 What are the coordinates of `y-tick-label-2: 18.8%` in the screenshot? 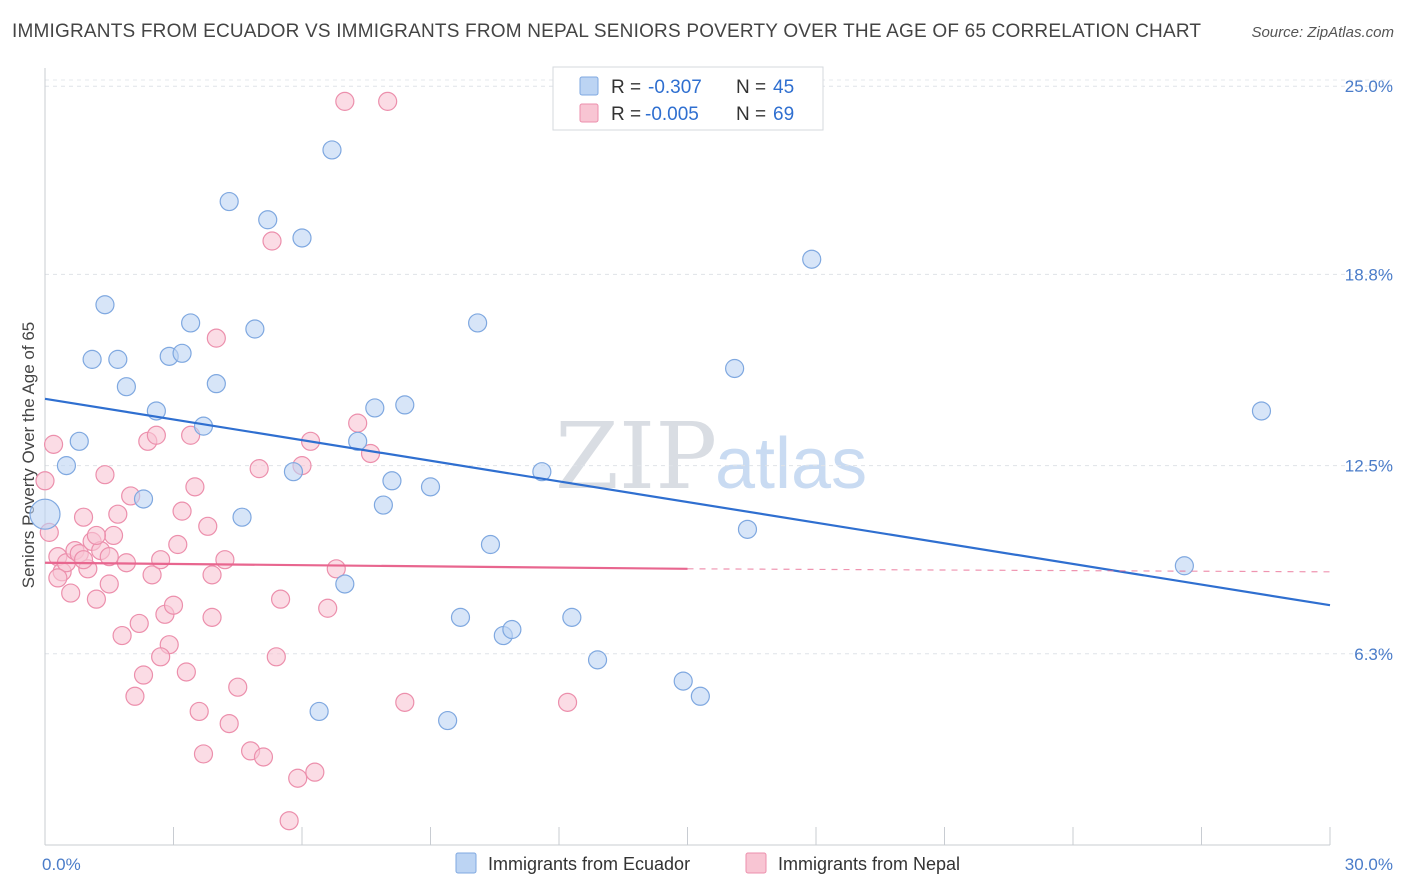 It's located at (1369, 274).